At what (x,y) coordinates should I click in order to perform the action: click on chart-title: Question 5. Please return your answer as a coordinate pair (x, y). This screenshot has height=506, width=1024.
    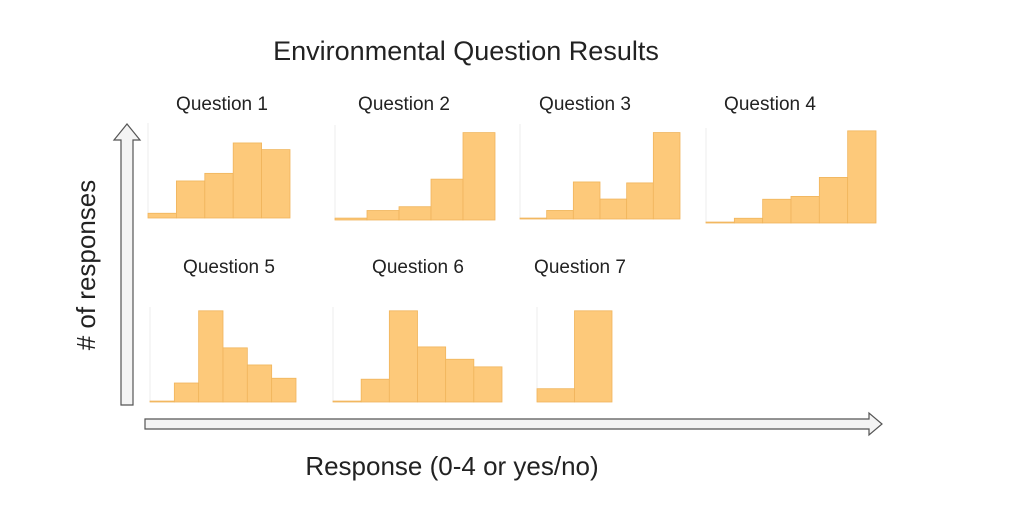
    Looking at the image, I should click on (229, 267).